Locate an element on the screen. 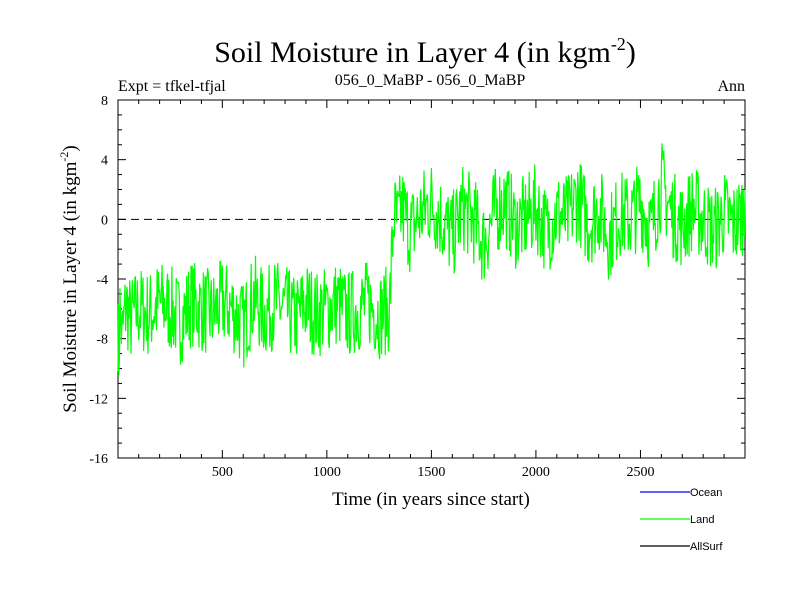 Image resolution: width=800 pixels, height=600 pixels. y-axis-label: Soil Moisture in Layer 4 (in kgm-2) is located at coordinates (69, 279).